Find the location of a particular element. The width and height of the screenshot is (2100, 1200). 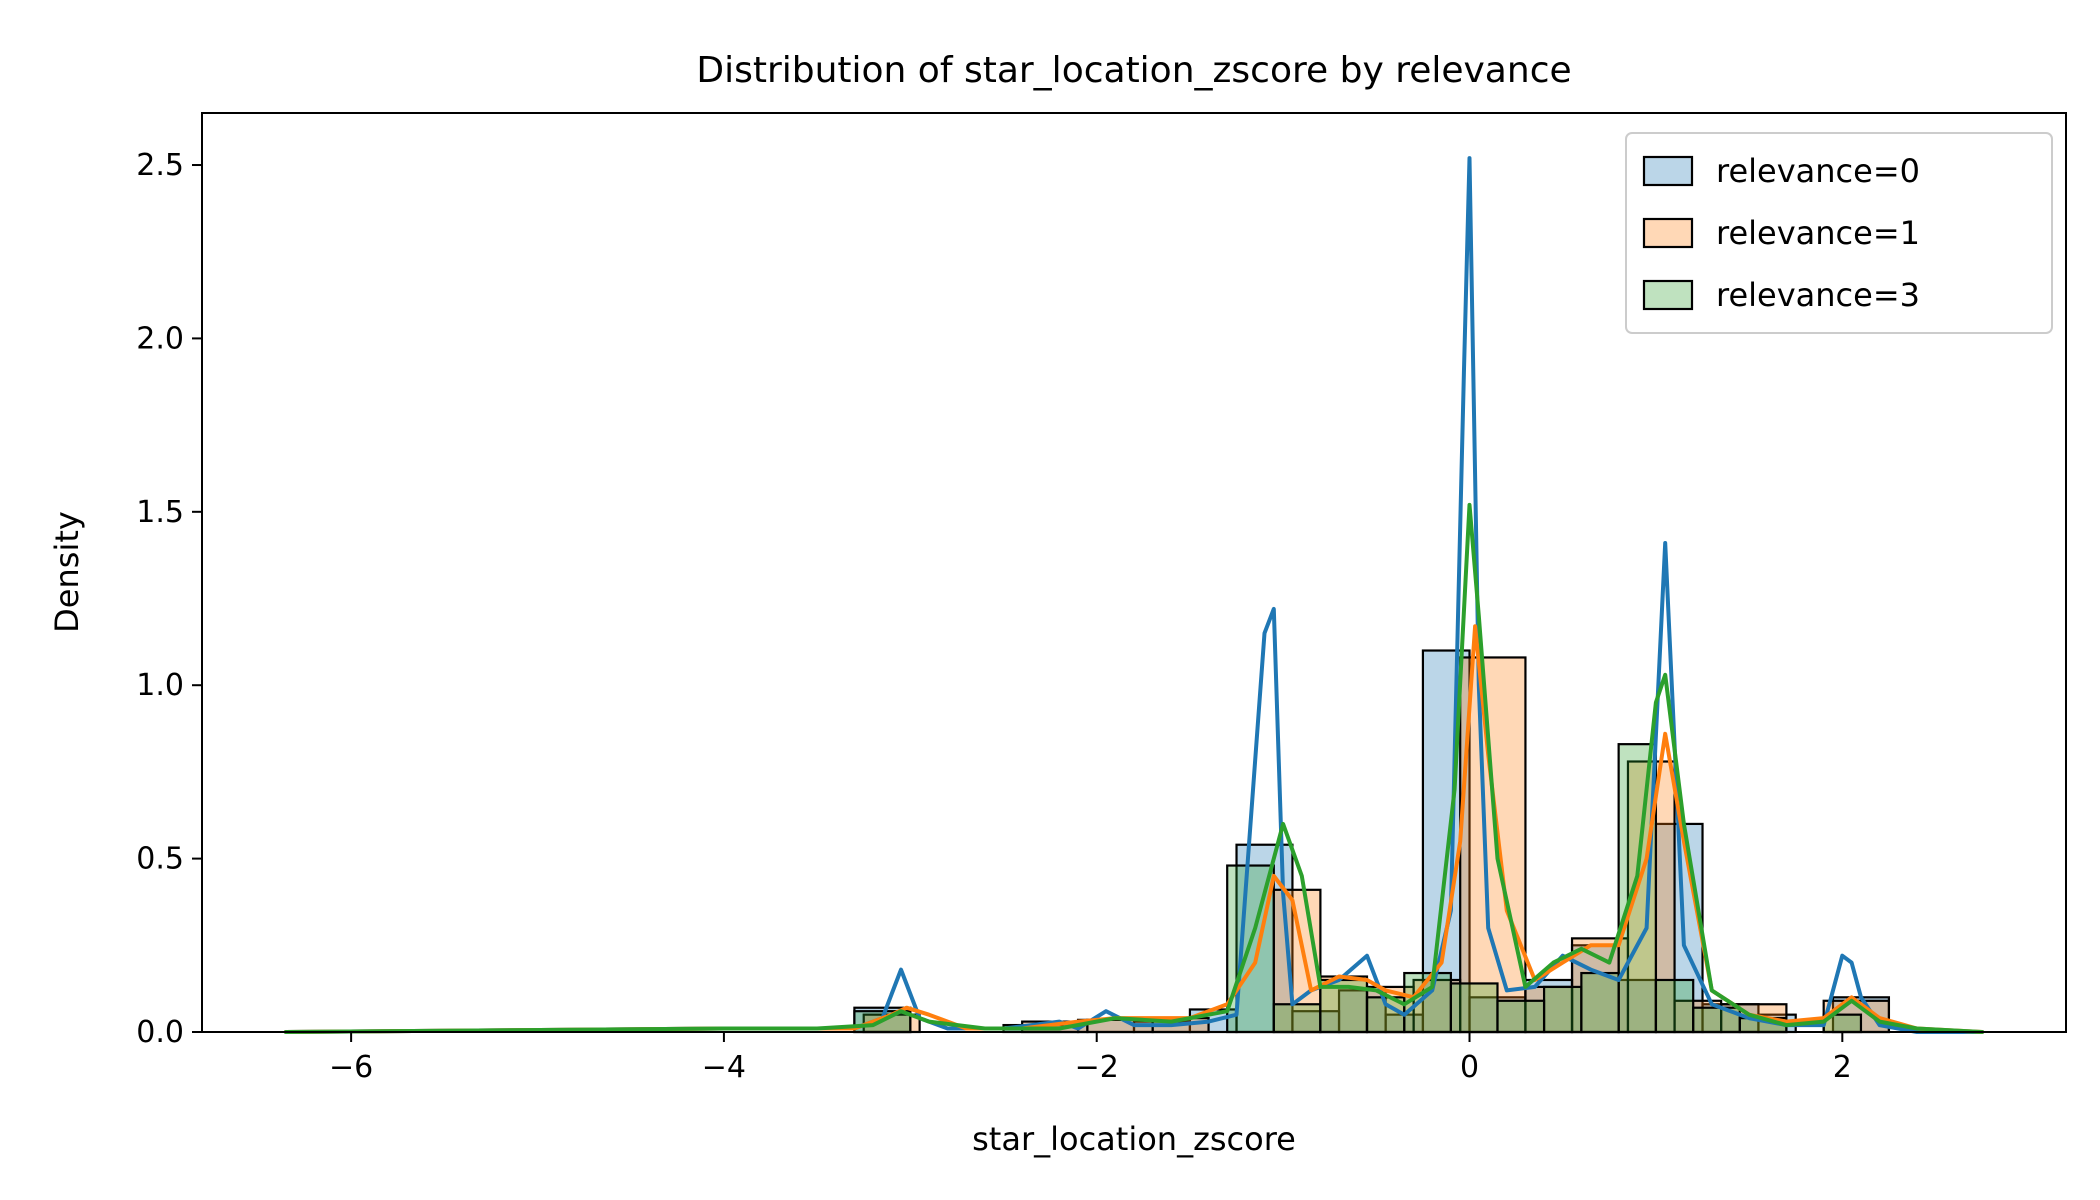

legend-label: relevance=1 is located at coordinates (1818, 233).